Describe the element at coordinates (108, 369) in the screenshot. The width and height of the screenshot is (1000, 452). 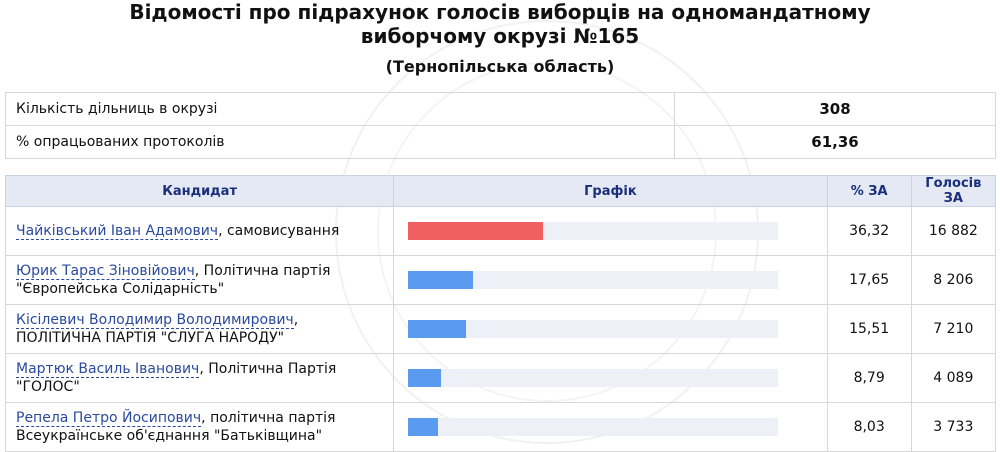
I see `candidate-name-link: Мартюк Василь Іванович` at that location.